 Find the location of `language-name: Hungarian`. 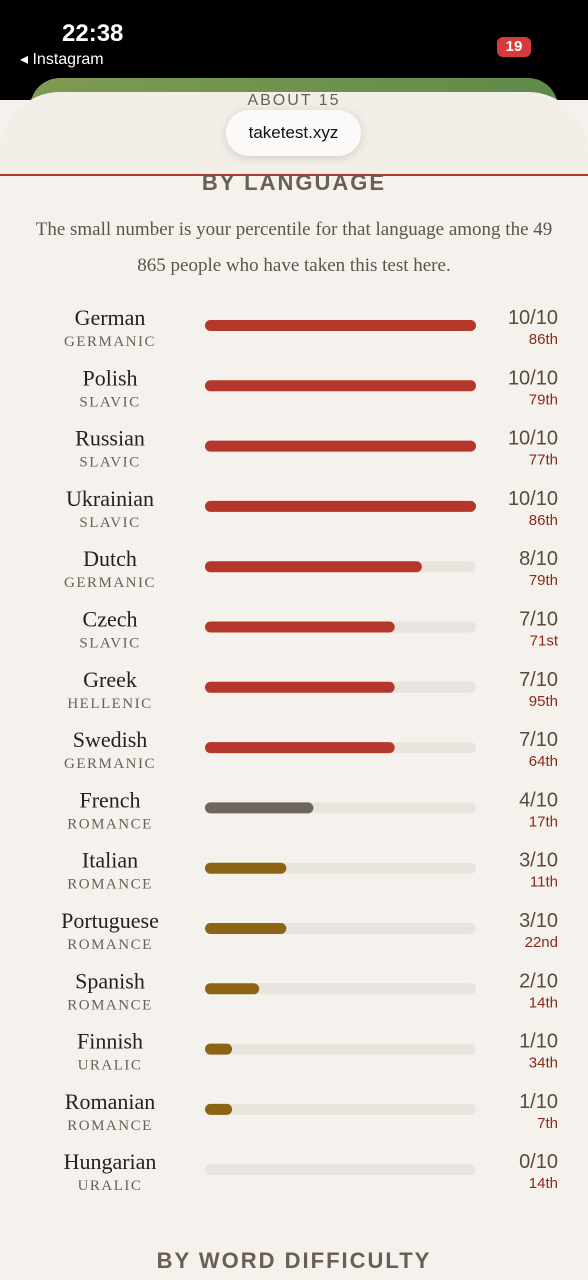

language-name: Hungarian is located at coordinates (110, 1161).